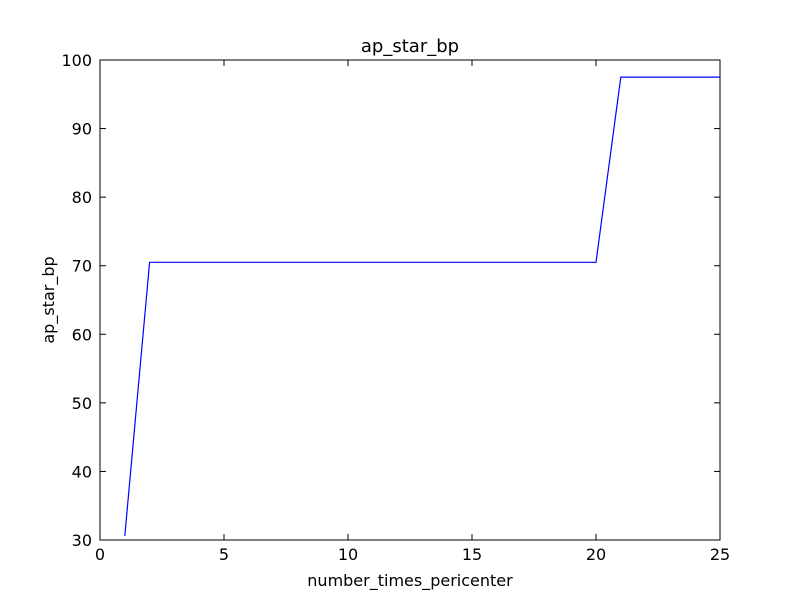 This screenshot has width=800, height=600. What do you see at coordinates (100, 554) in the screenshot?
I see `x-tick-label: 0` at bounding box center [100, 554].